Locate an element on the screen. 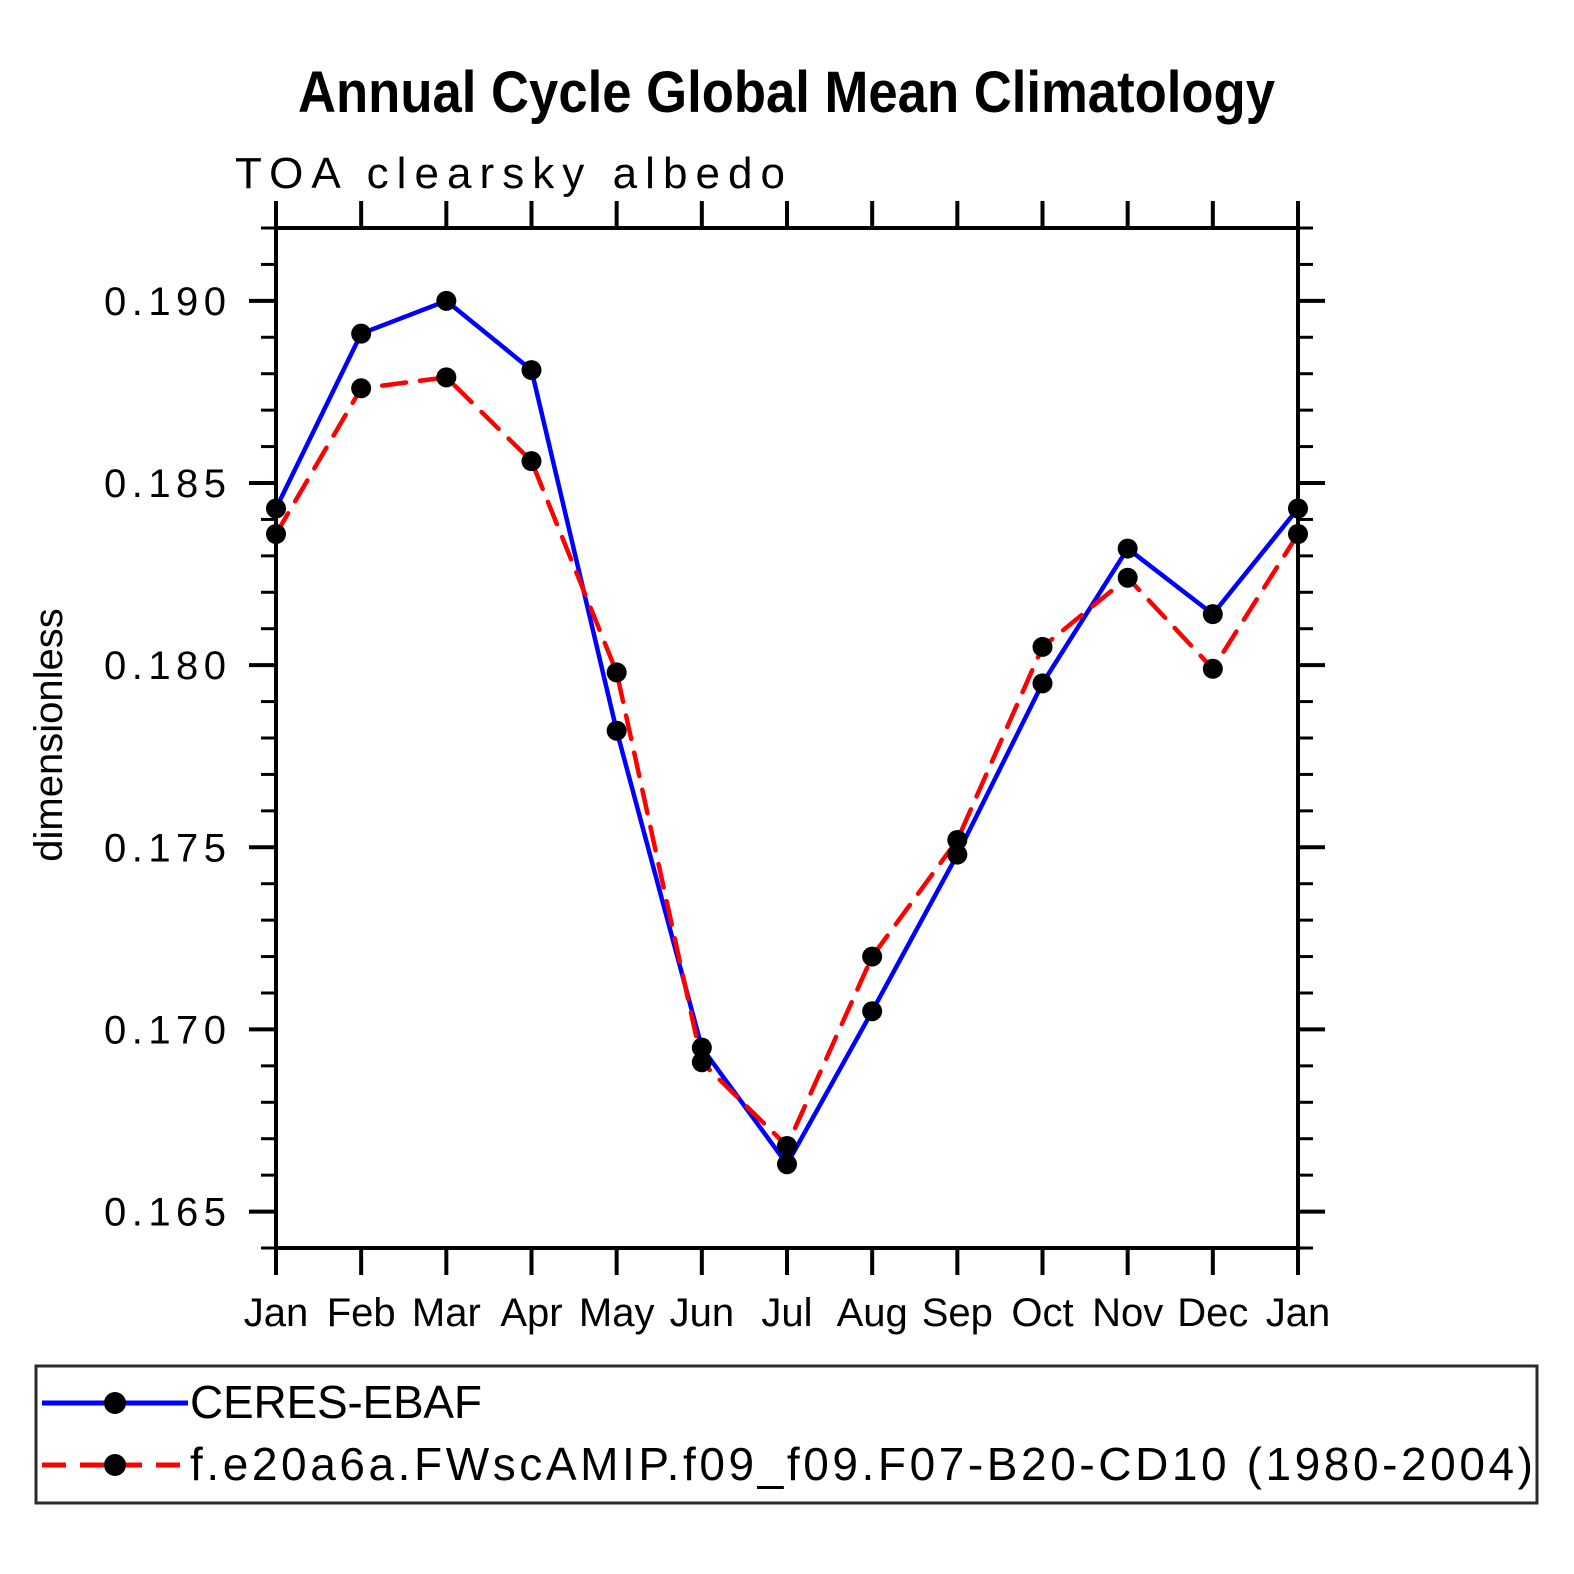  legend-marker-model is located at coordinates (115, 1465).